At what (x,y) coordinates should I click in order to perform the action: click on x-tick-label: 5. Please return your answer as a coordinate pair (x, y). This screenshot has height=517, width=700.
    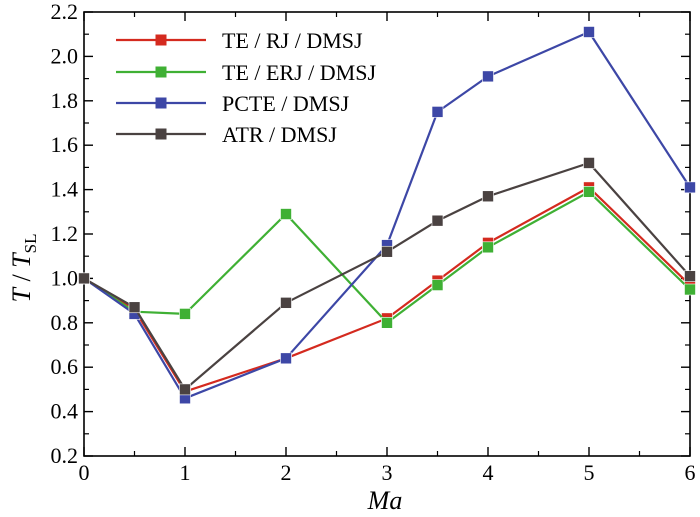
    Looking at the image, I should click on (589, 472).